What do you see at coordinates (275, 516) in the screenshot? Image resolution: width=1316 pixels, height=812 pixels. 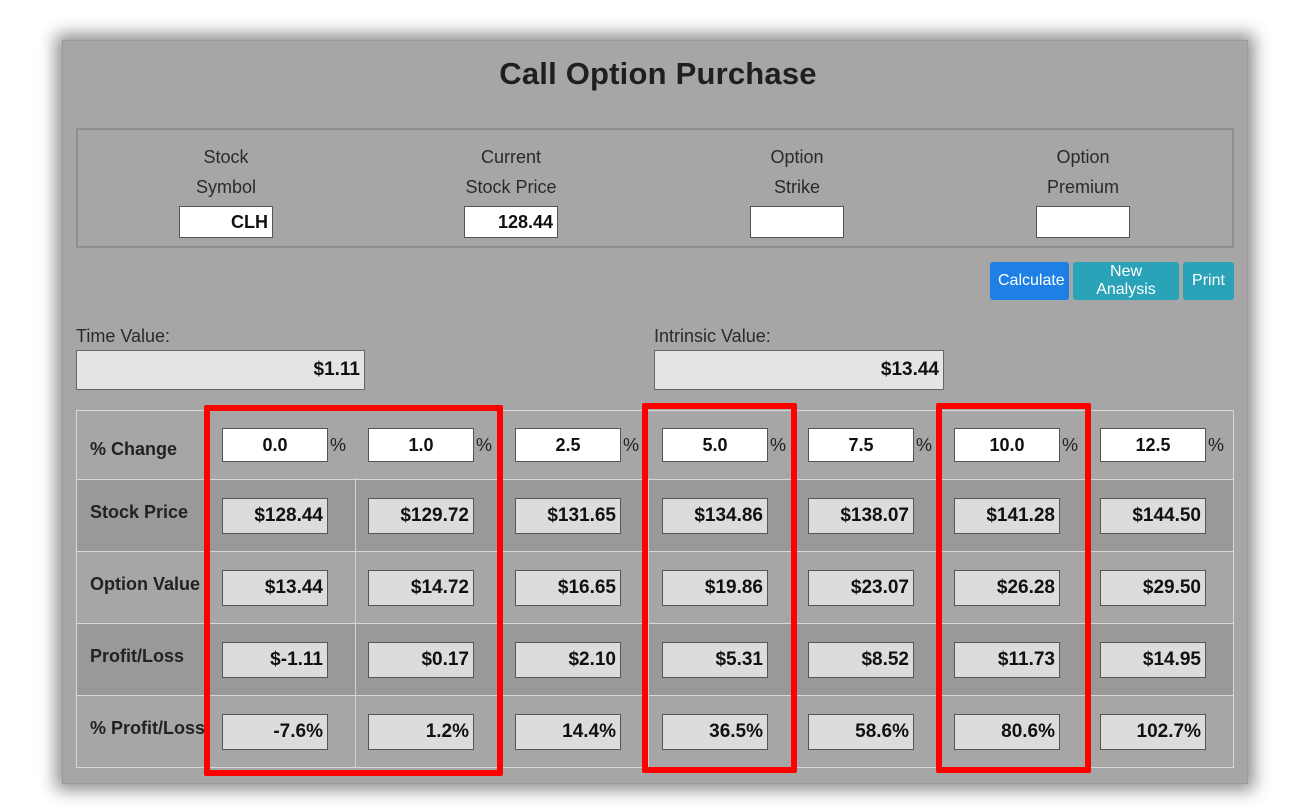 I see `stock-price-cell: $128.44` at bounding box center [275, 516].